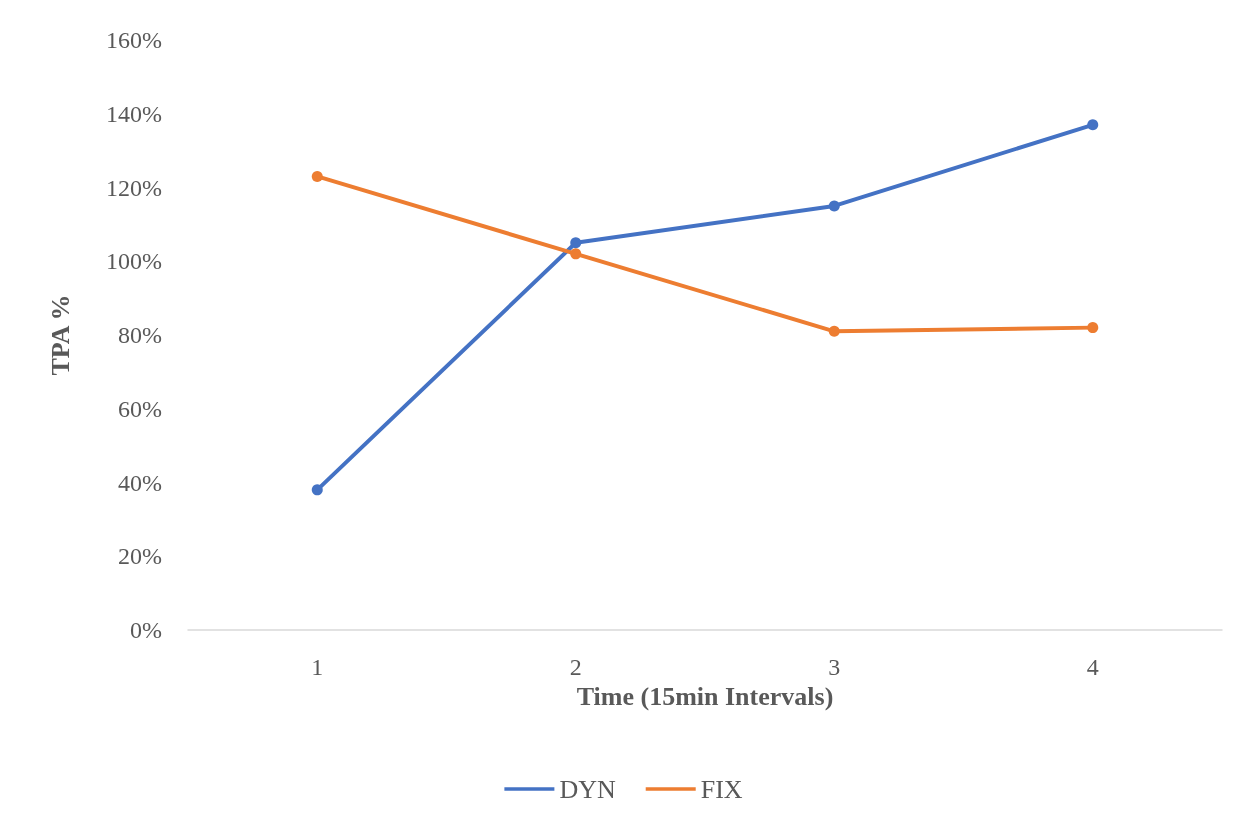  I want to click on y-tick-label: 20%, so click(140, 556).